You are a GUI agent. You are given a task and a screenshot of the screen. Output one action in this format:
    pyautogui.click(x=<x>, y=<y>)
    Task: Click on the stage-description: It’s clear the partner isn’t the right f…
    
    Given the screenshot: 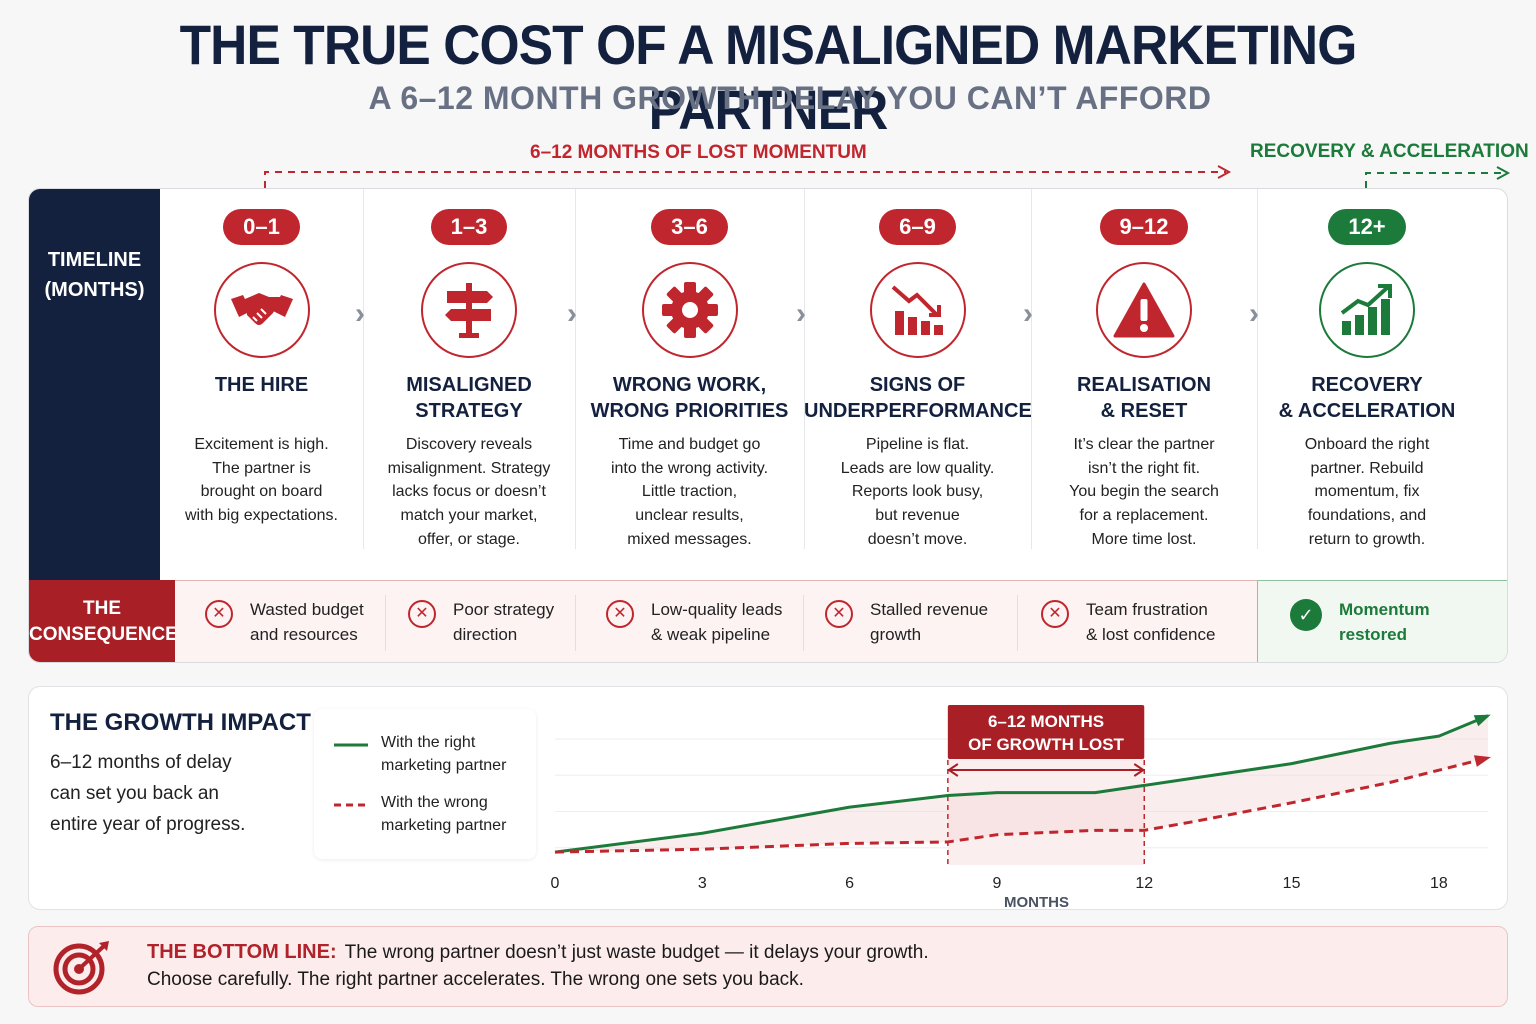 What is the action you would take?
    pyautogui.click(x=1144, y=492)
    